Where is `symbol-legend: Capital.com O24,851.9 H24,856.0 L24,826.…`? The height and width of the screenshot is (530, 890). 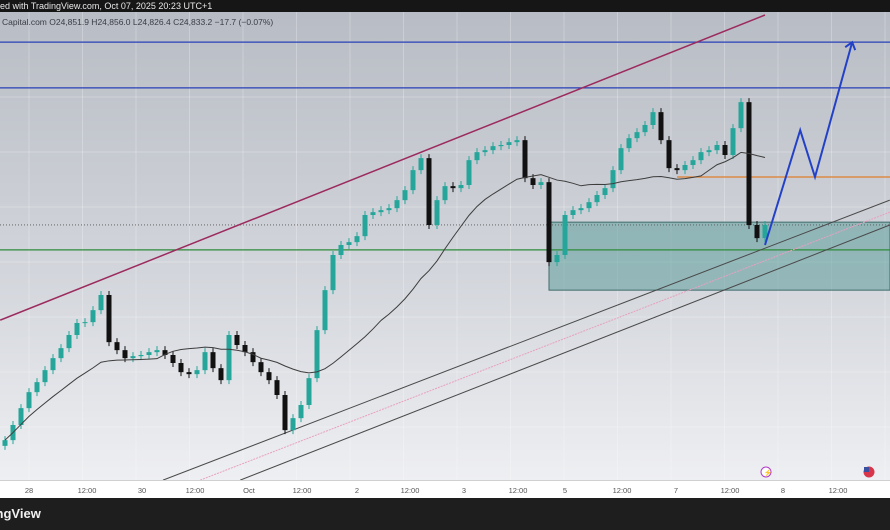 symbol-legend: Capital.com O24,851.9 H24,856.0 L24,826.… is located at coordinates (138, 22).